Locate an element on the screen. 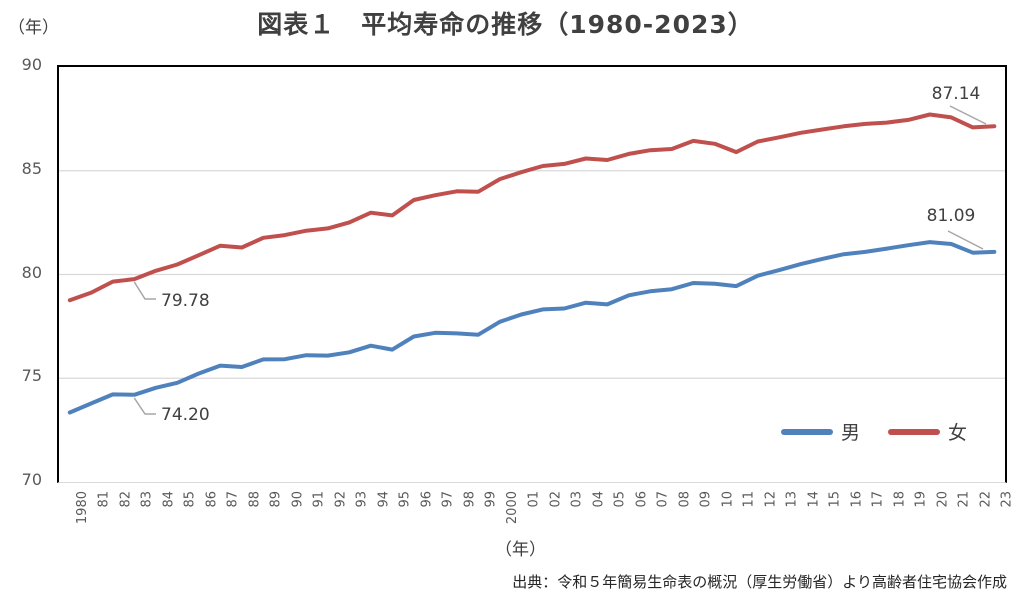 The image size is (1011, 607). x-tick-label: 10 is located at coordinates (728, 499).